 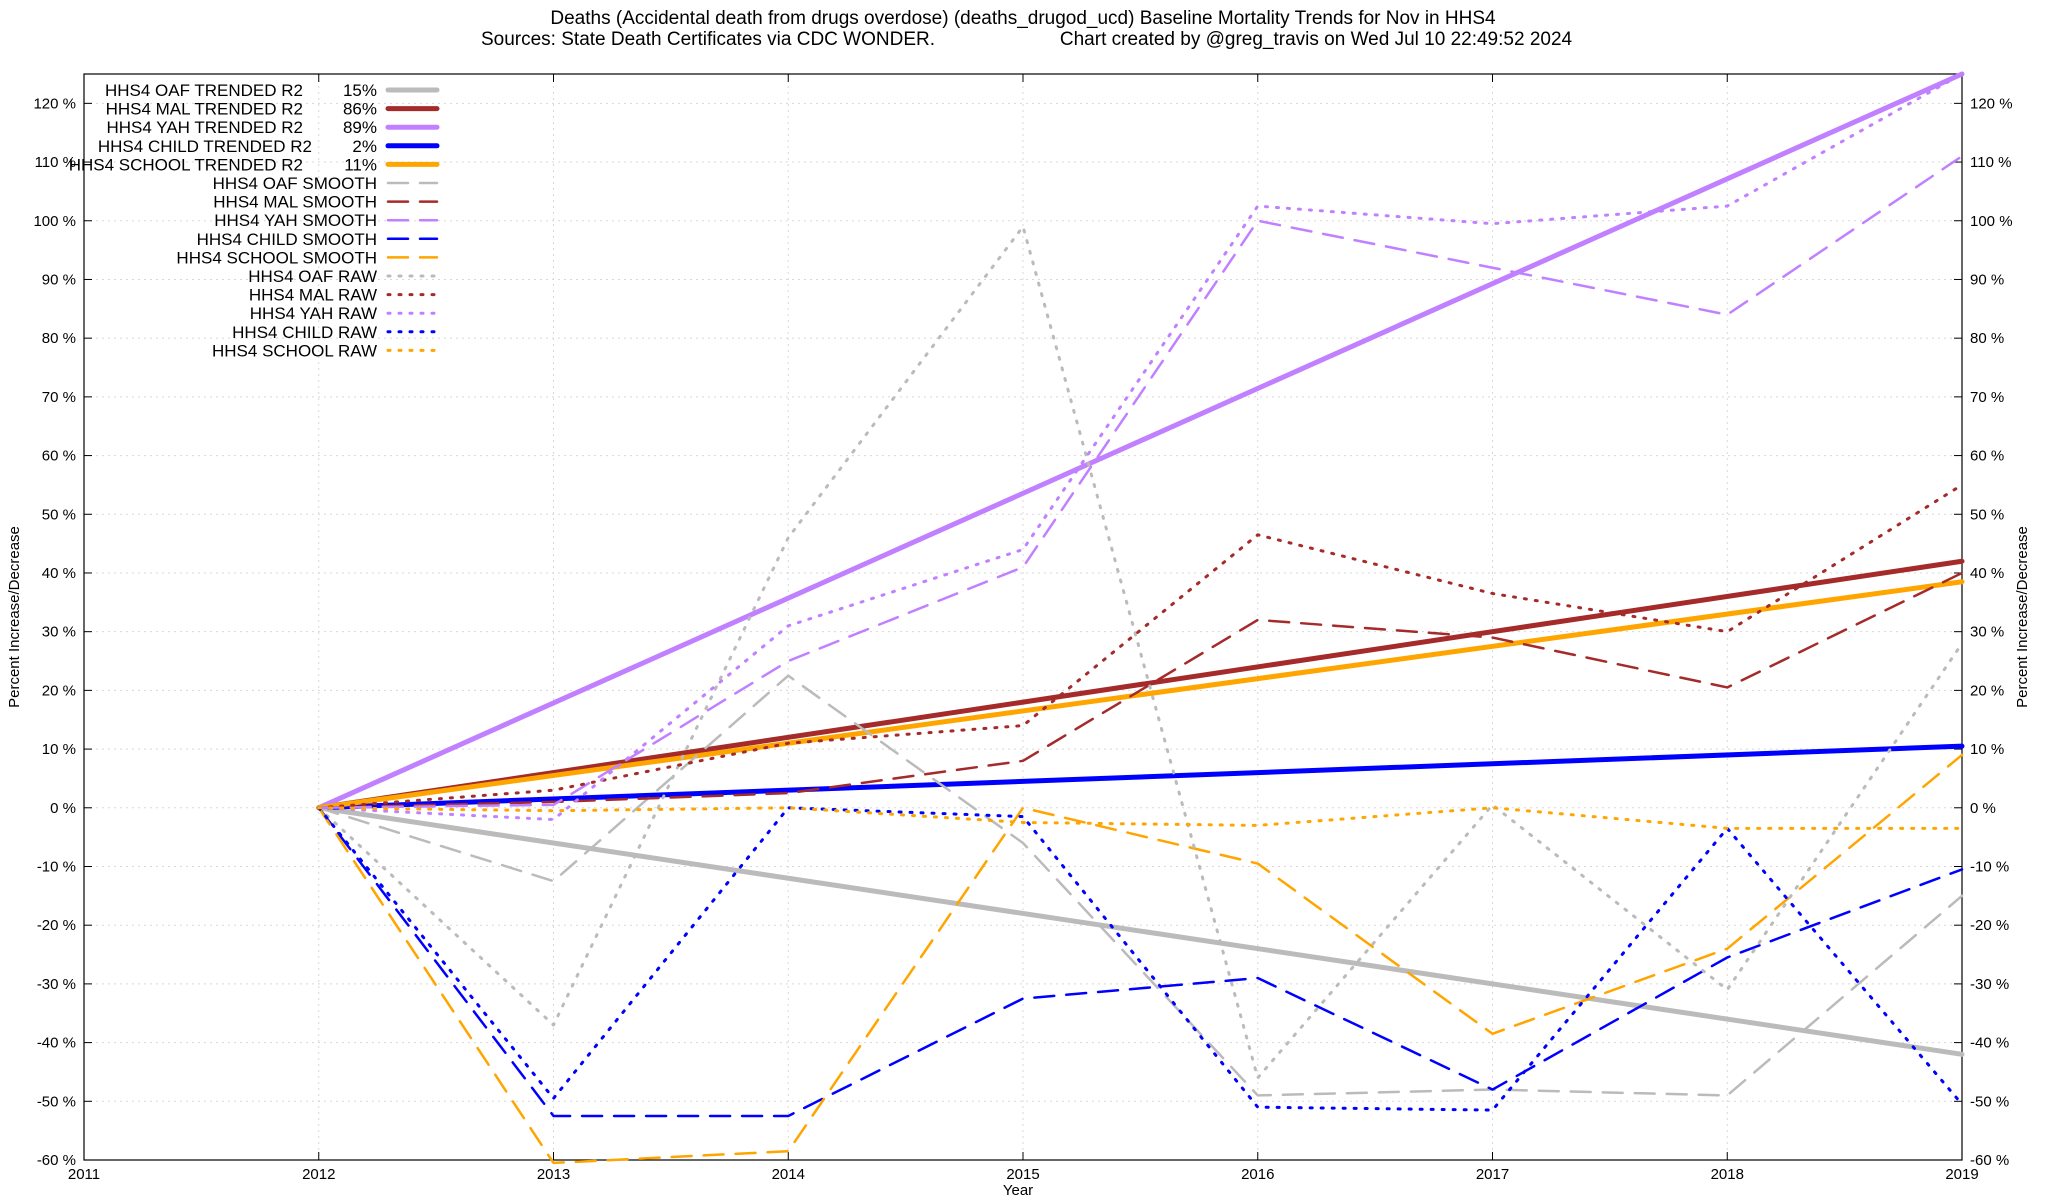 I want to click on x-tick-label: 2016, so click(x=1257, y=1174).